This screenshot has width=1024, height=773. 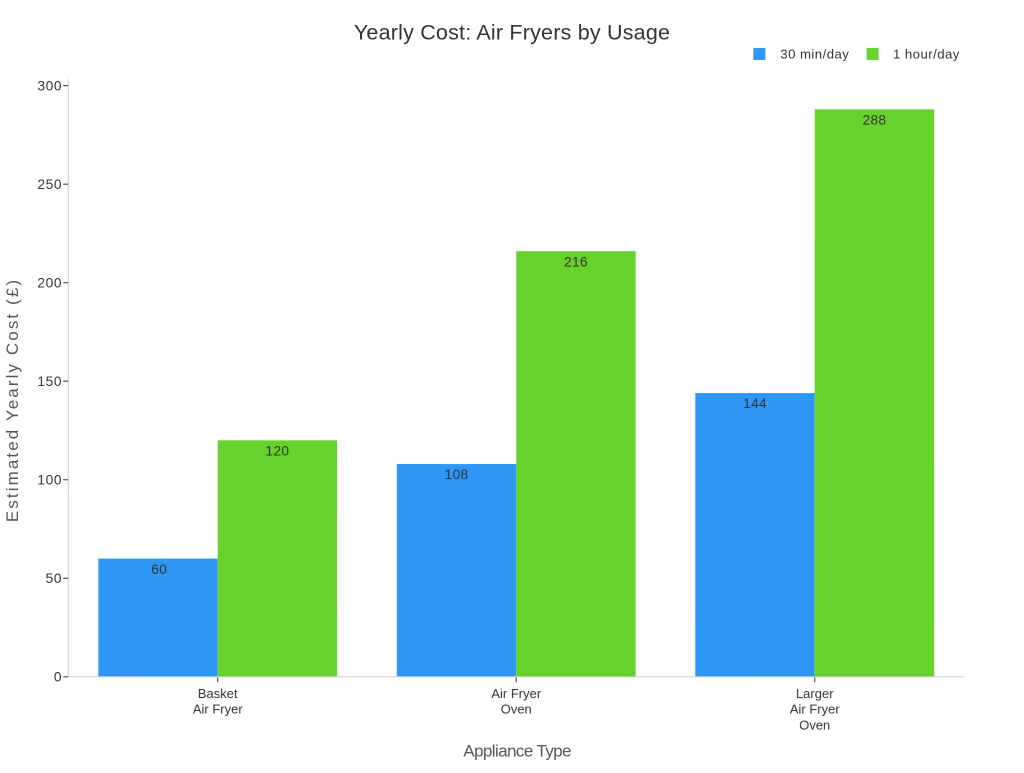 What do you see at coordinates (49, 381) in the screenshot?
I see `svg-text: 150` at bounding box center [49, 381].